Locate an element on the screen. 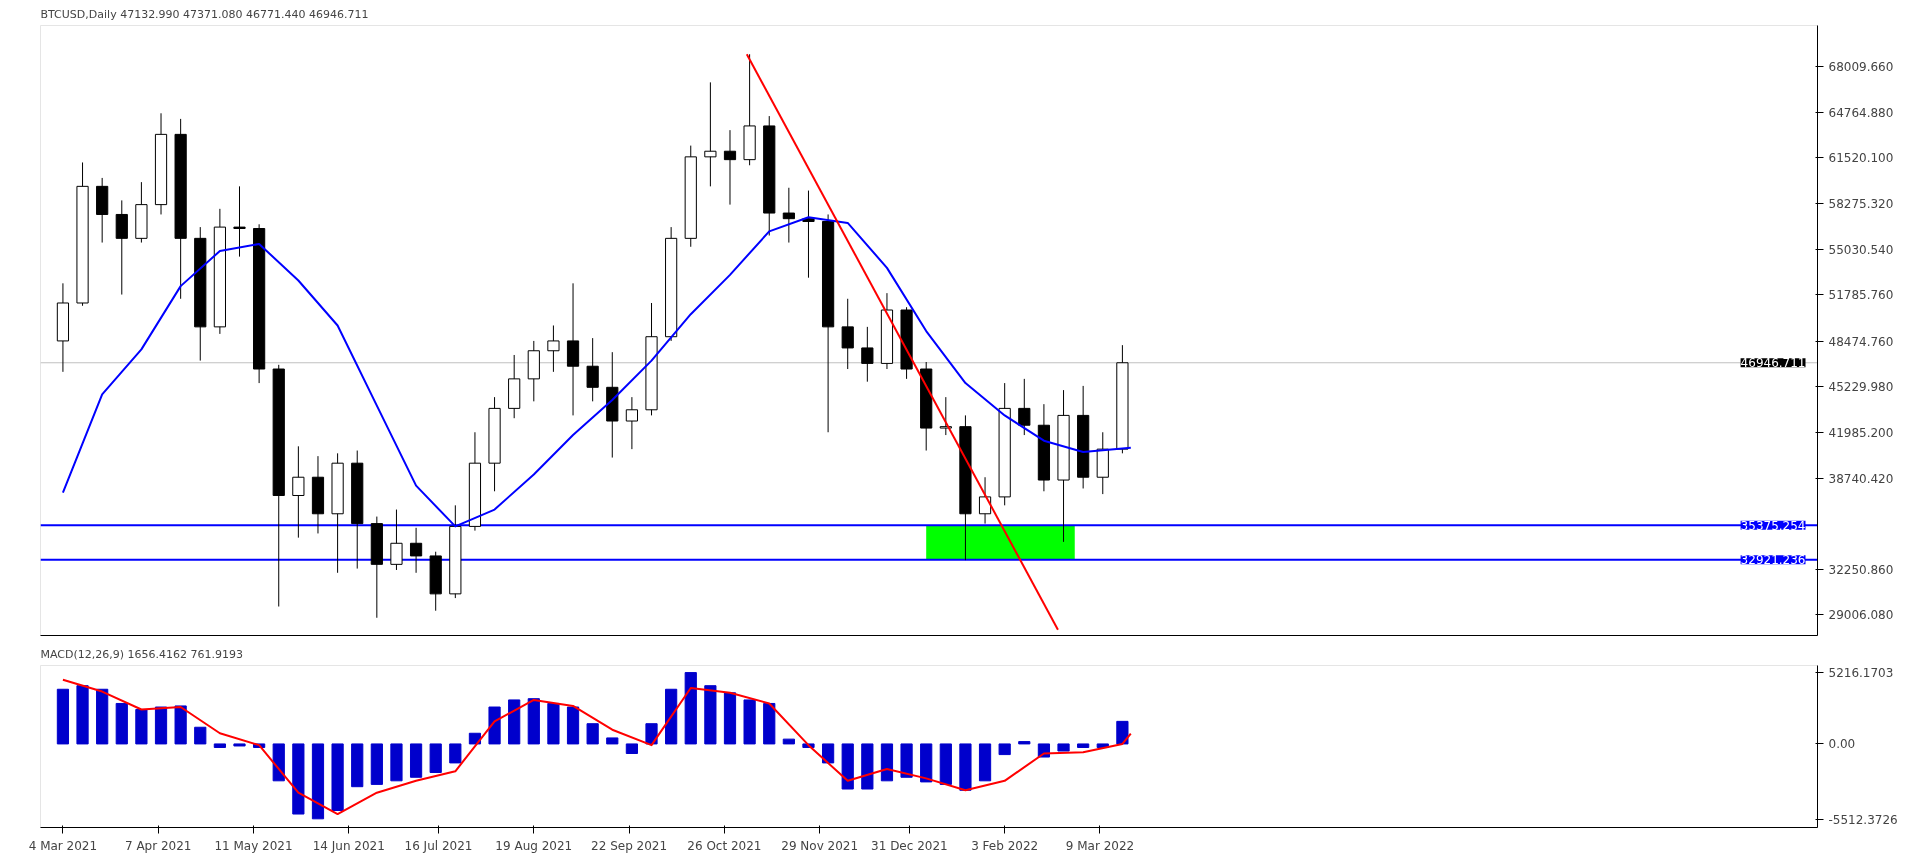  chart-title: MACD(12,26,9) 1656.4162 761.9193 is located at coordinates (142, 654).